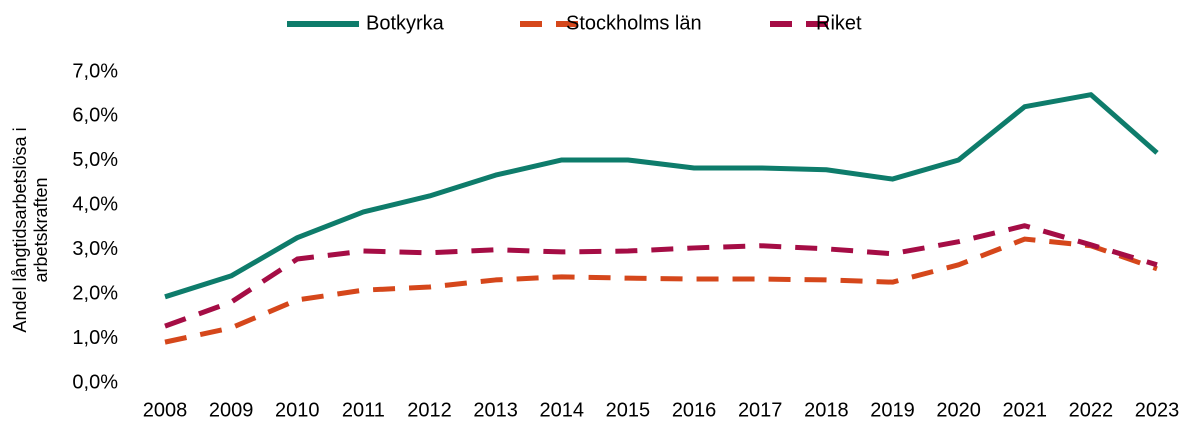  Describe the element at coordinates (297, 410) in the screenshot. I see `x-tick-label: 2010` at that location.